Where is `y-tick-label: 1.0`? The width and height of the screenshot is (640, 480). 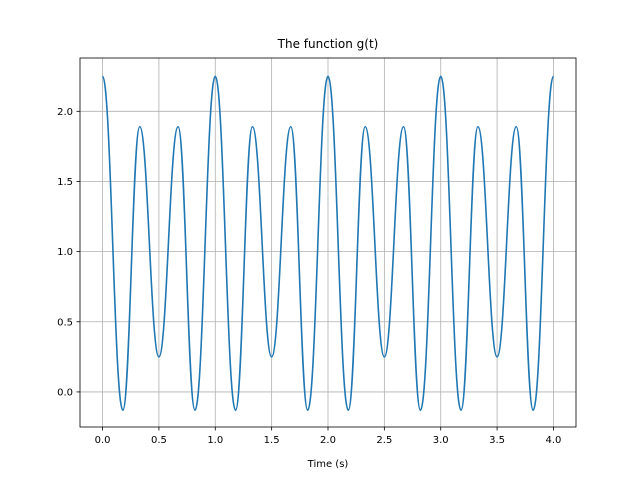
y-tick-label: 1.0 is located at coordinates (65, 252).